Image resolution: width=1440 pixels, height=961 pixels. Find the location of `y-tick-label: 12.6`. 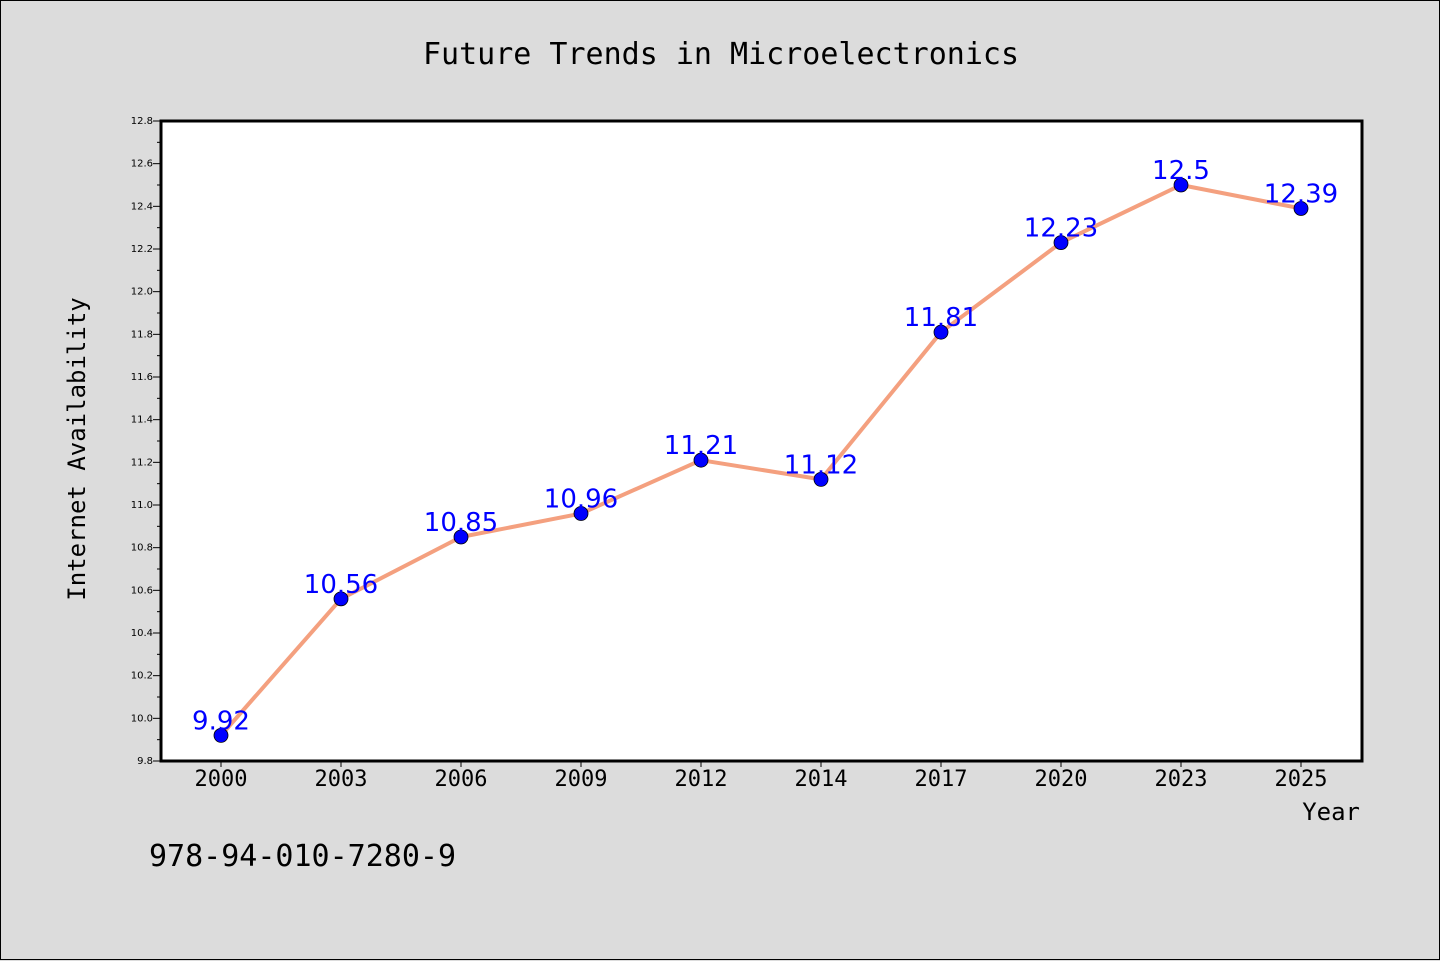

y-tick-label: 12.6 is located at coordinates (142, 164).